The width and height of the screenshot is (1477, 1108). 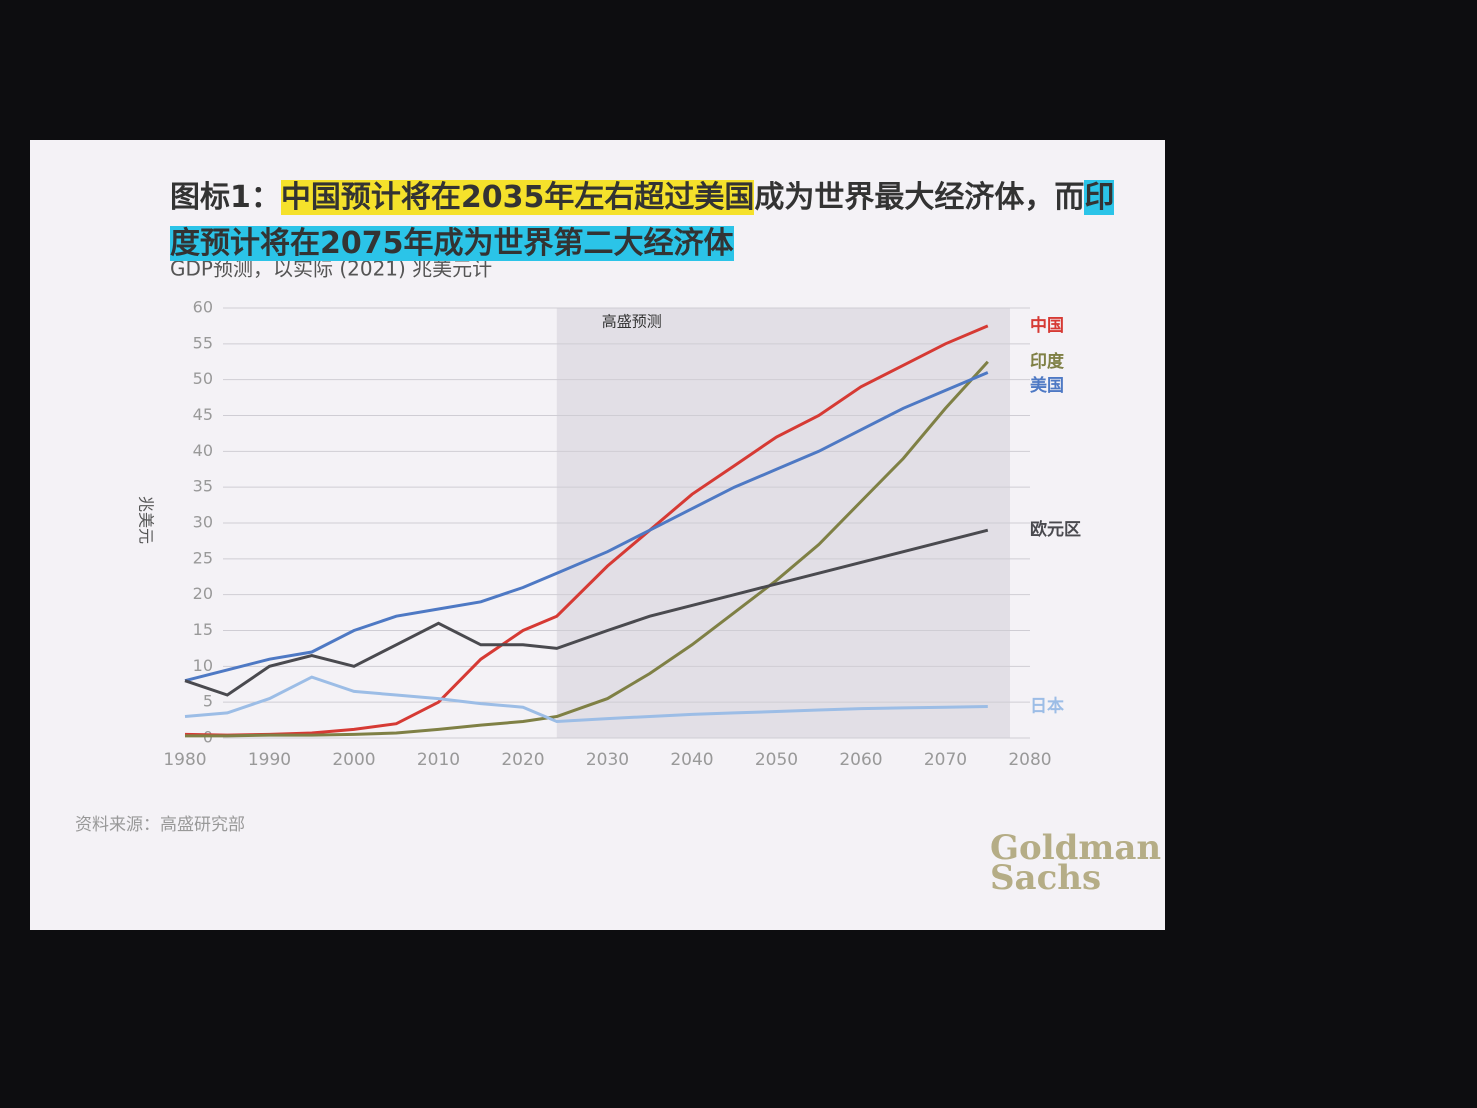 I want to click on y-tick-label: 50, so click(x=203, y=378).